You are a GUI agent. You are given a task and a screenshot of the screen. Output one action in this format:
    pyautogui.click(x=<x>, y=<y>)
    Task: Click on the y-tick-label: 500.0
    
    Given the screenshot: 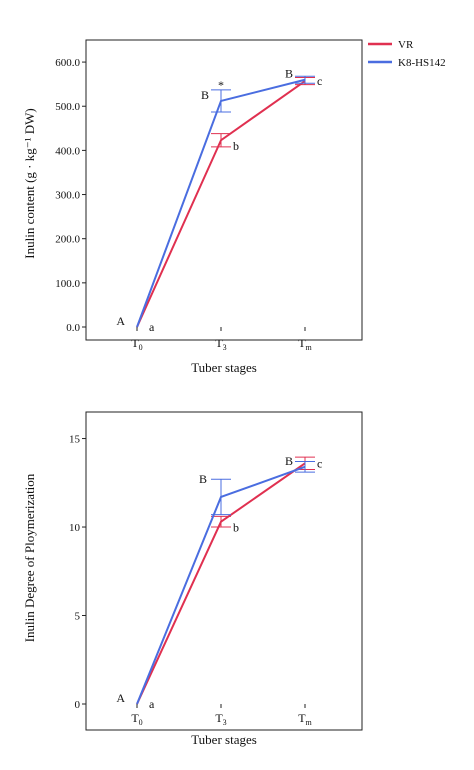 What is the action you would take?
    pyautogui.click(x=67, y=107)
    